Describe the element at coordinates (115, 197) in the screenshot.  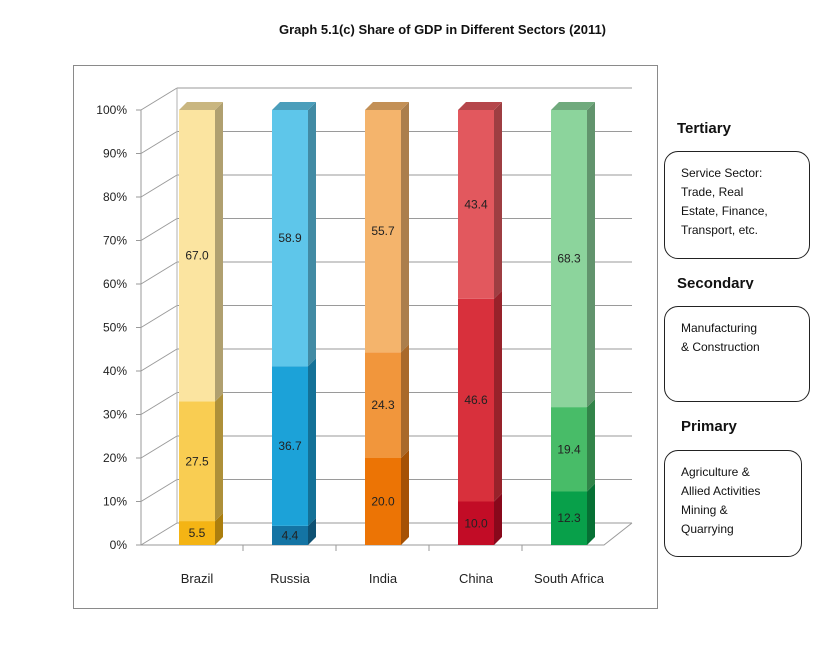
I see `y-tick-label: 80%` at that location.